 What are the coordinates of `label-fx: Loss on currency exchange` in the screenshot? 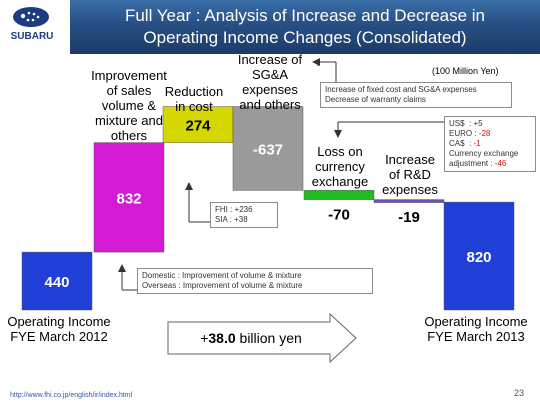 It's located at (340, 166).